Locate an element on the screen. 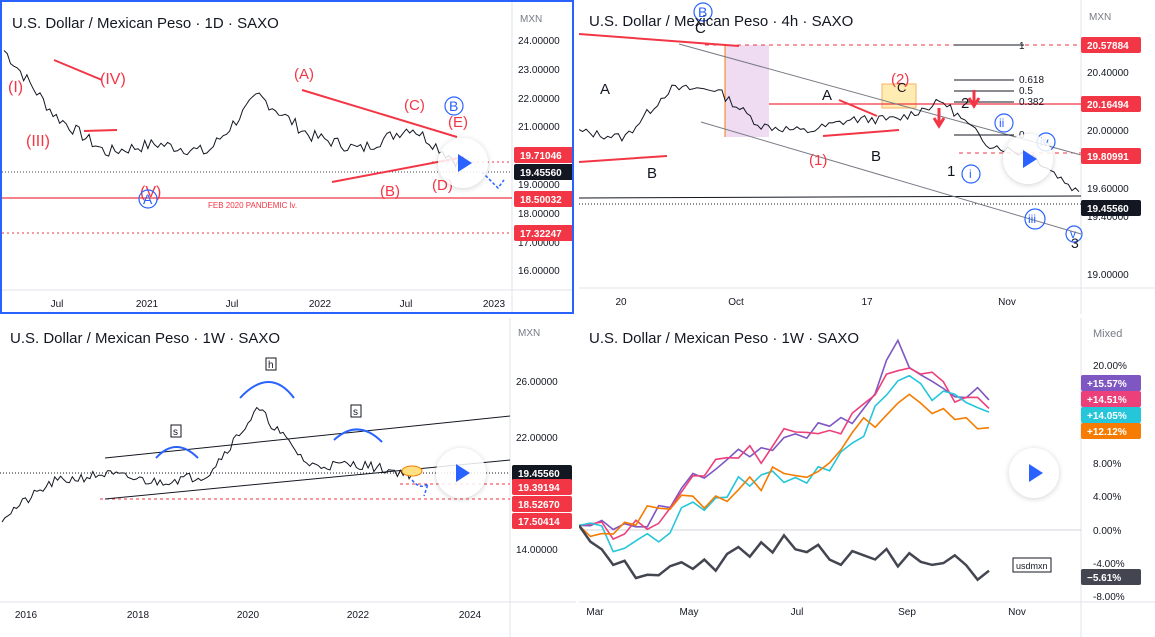 The height and width of the screenshot is (637, 1155). y-tick-label: -4.00% is located at coordinates (1109, 564).